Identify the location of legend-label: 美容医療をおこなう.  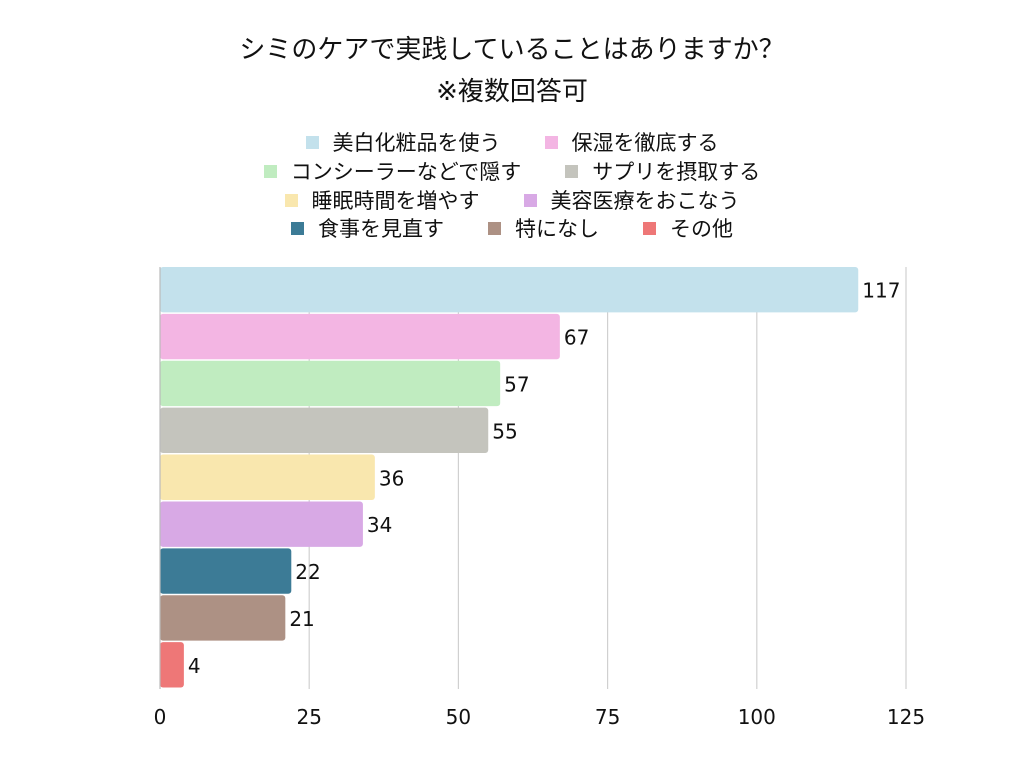
(645, 201).